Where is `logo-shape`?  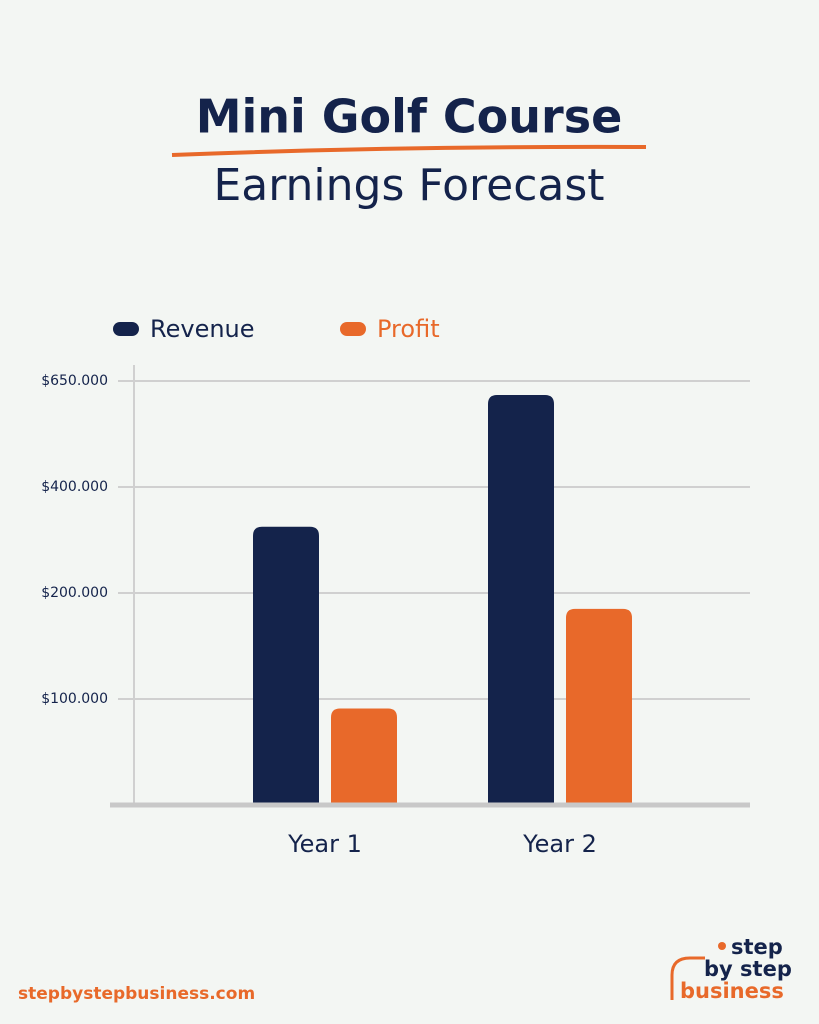
logo-shape is located at coordinates (687, 978).